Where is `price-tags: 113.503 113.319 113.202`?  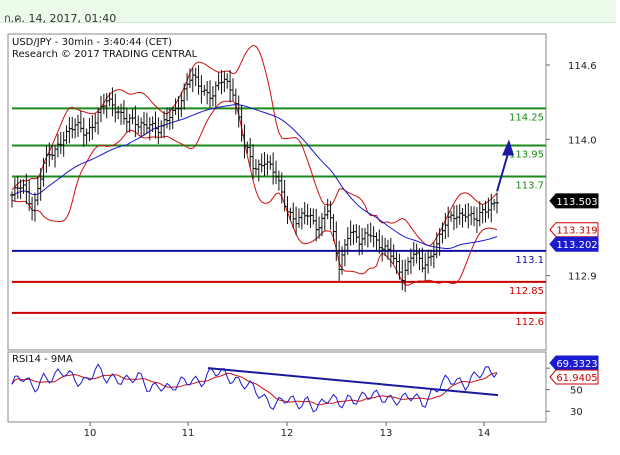
price-tags: 113.503 113.319 113.202 is located at coordinates (574, 222).